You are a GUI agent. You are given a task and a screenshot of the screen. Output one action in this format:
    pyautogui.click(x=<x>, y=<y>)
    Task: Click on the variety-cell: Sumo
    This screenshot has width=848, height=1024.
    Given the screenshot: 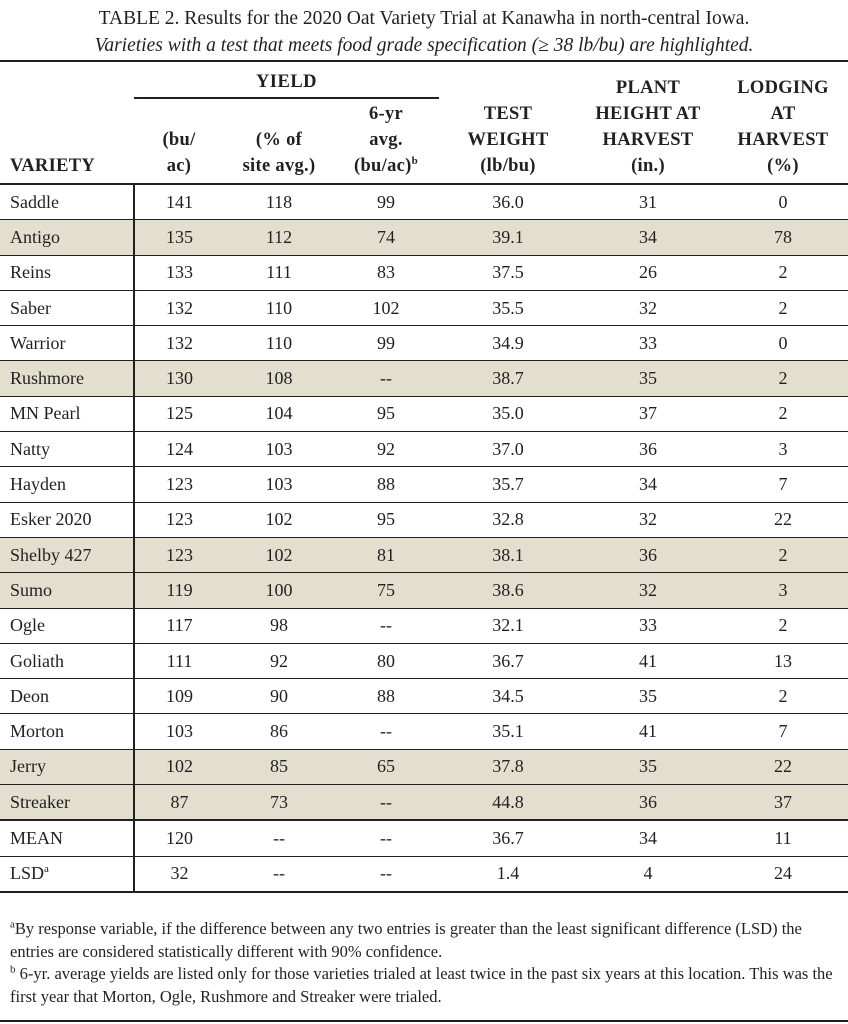 What is the action you would take?
    pyautogui.click(x=67, y=590)
    